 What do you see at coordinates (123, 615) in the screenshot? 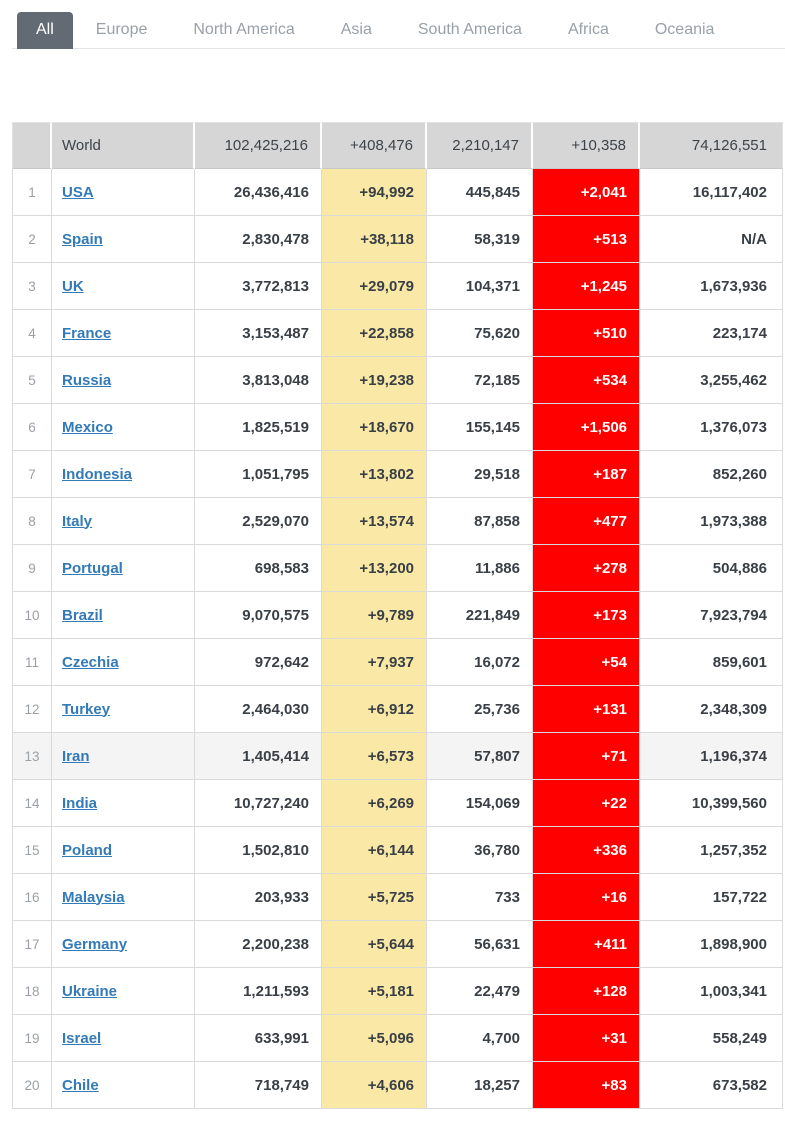
I see `country-cell: Brazil` at bounding box center [123, 615].